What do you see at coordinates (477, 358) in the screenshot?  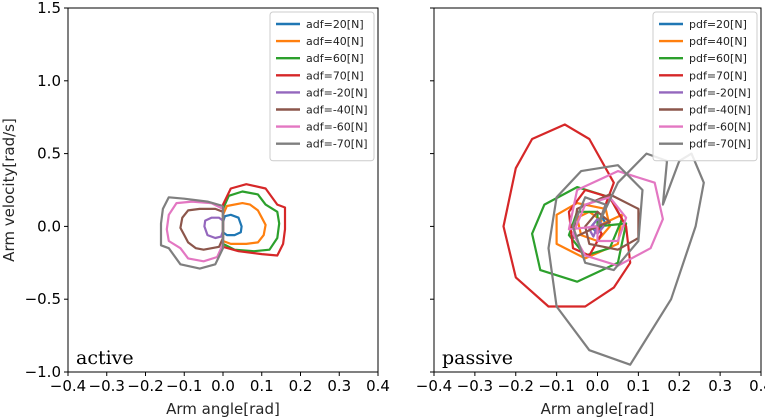 I see `panel-label: passive` at bounding box center [477, 358].